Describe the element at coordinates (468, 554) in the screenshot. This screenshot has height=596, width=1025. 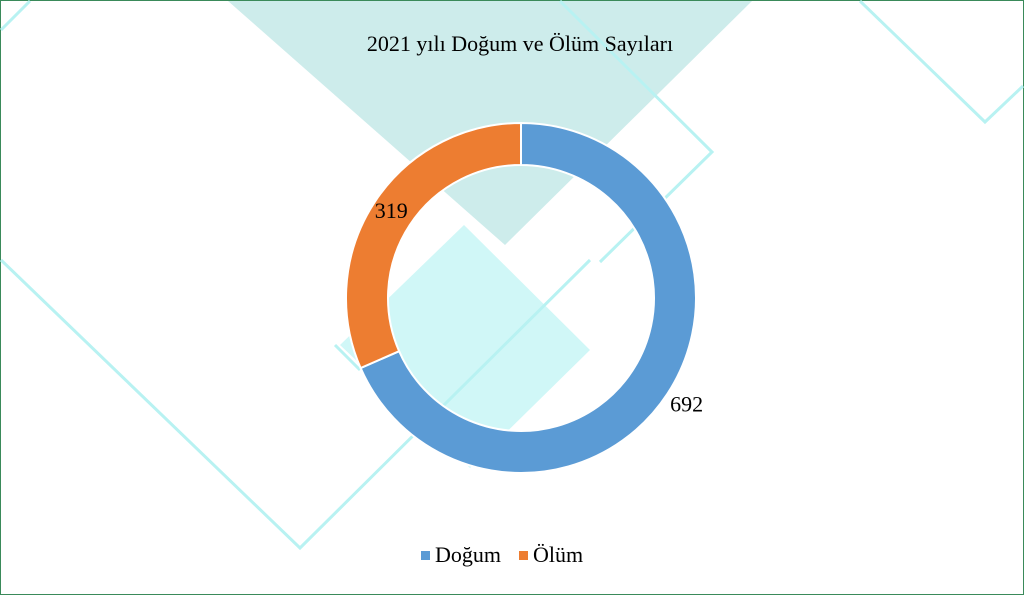
I see `legend-label: Doğum` at that location.